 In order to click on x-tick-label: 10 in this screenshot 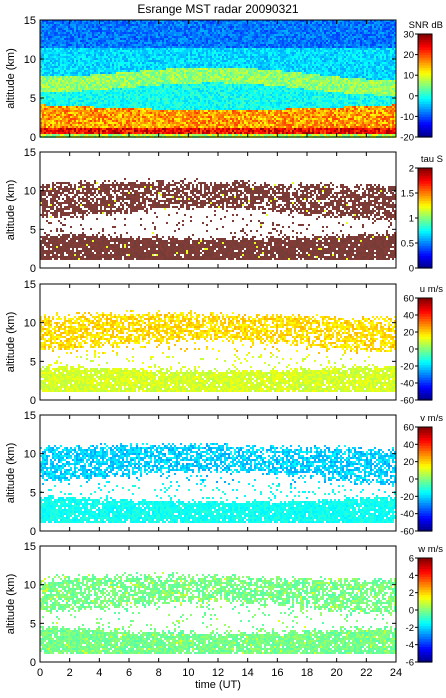, I will do `click(188, 673)`.